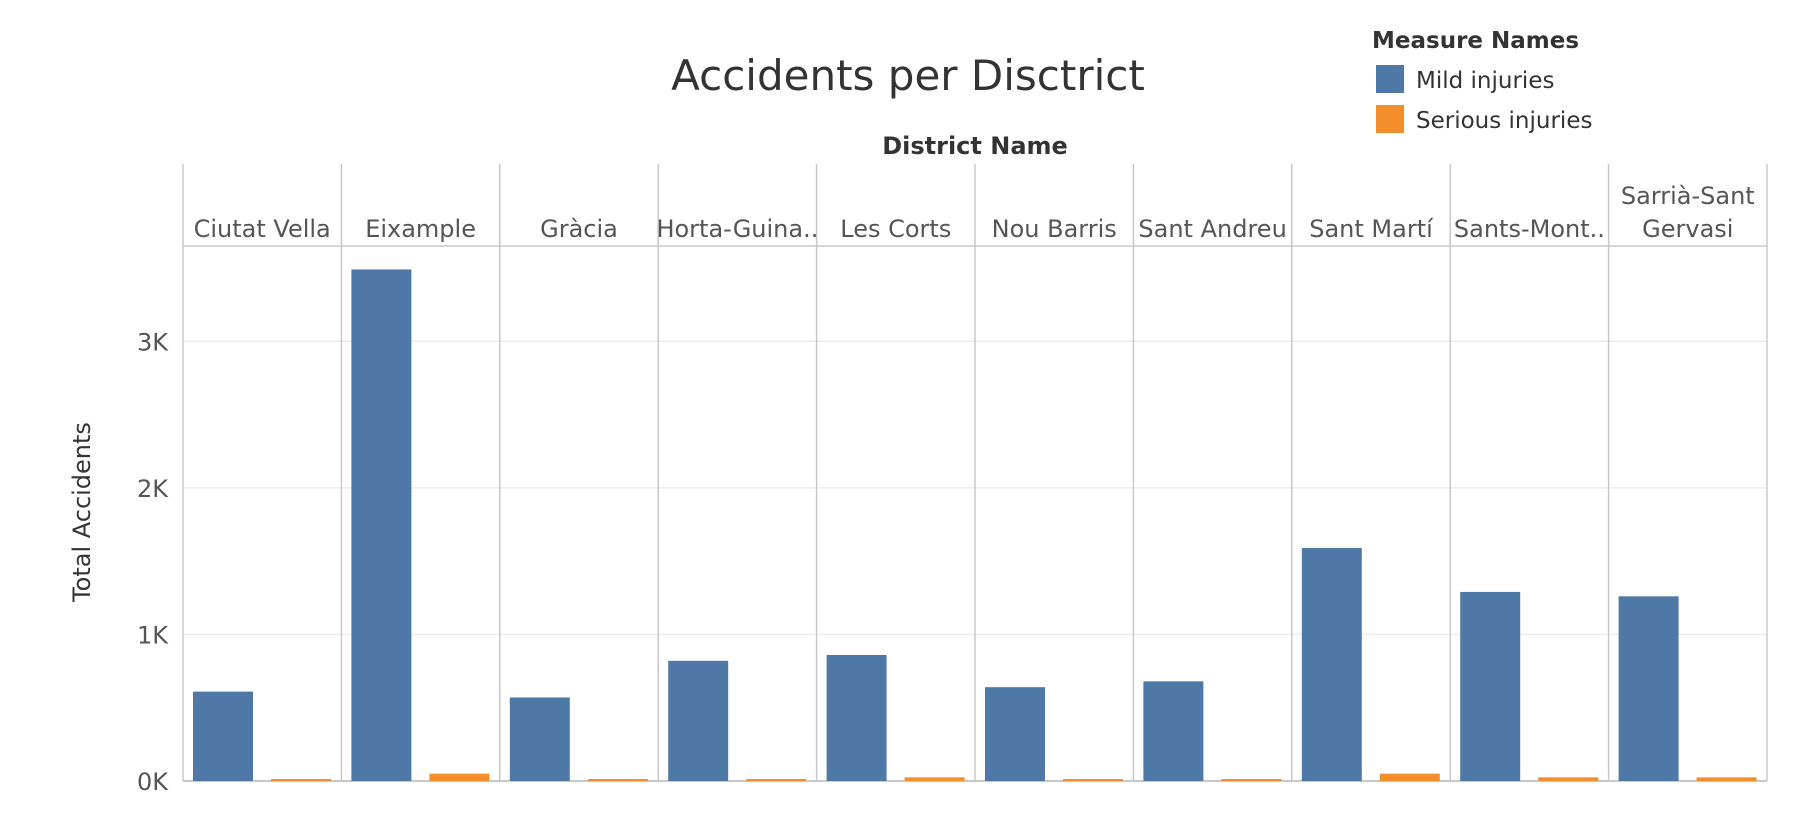 The image size is (1814, 840). I want to click on category-label: Ciutat Vella, so click(262, 229).